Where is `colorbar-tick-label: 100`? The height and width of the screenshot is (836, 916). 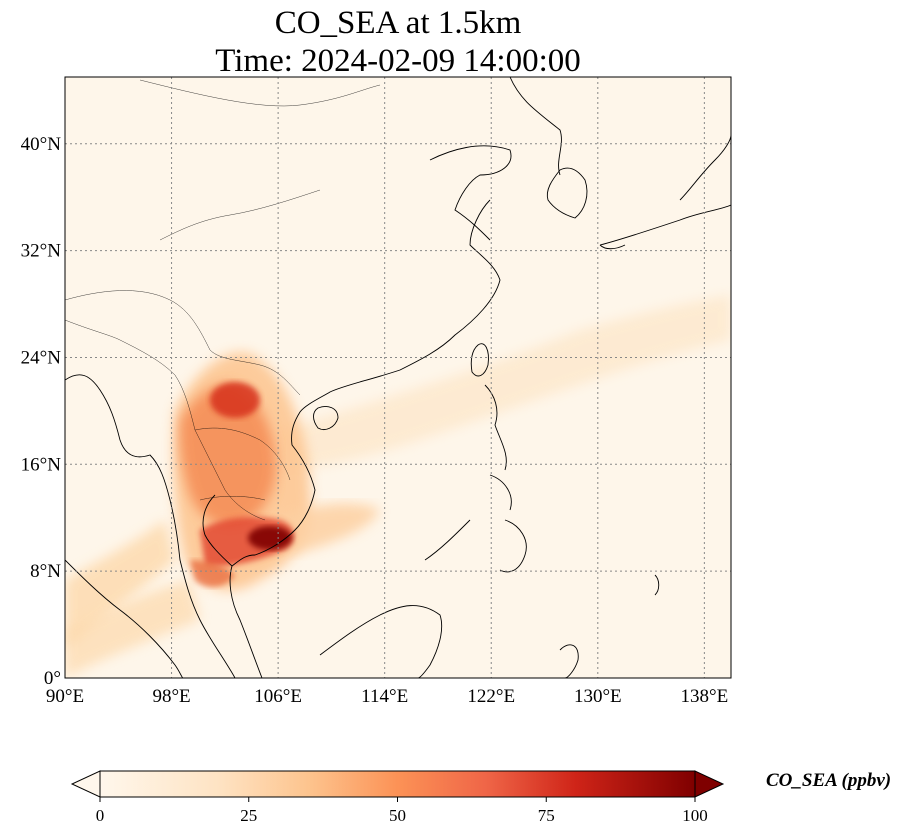 colorbar-tick-label: 100 is located at coordinates (695, 815).